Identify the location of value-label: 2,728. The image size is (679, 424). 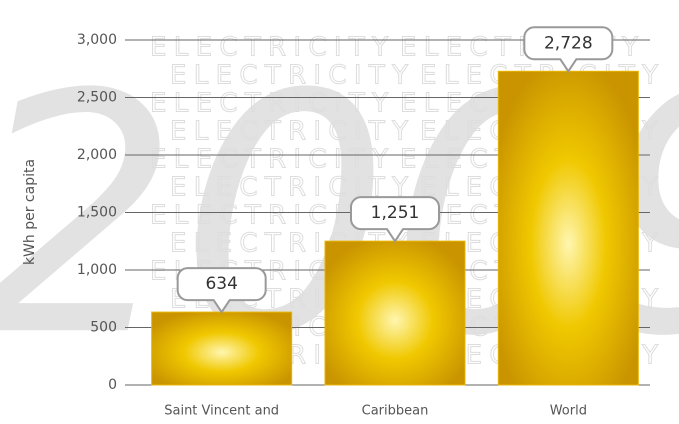
(568, 43).